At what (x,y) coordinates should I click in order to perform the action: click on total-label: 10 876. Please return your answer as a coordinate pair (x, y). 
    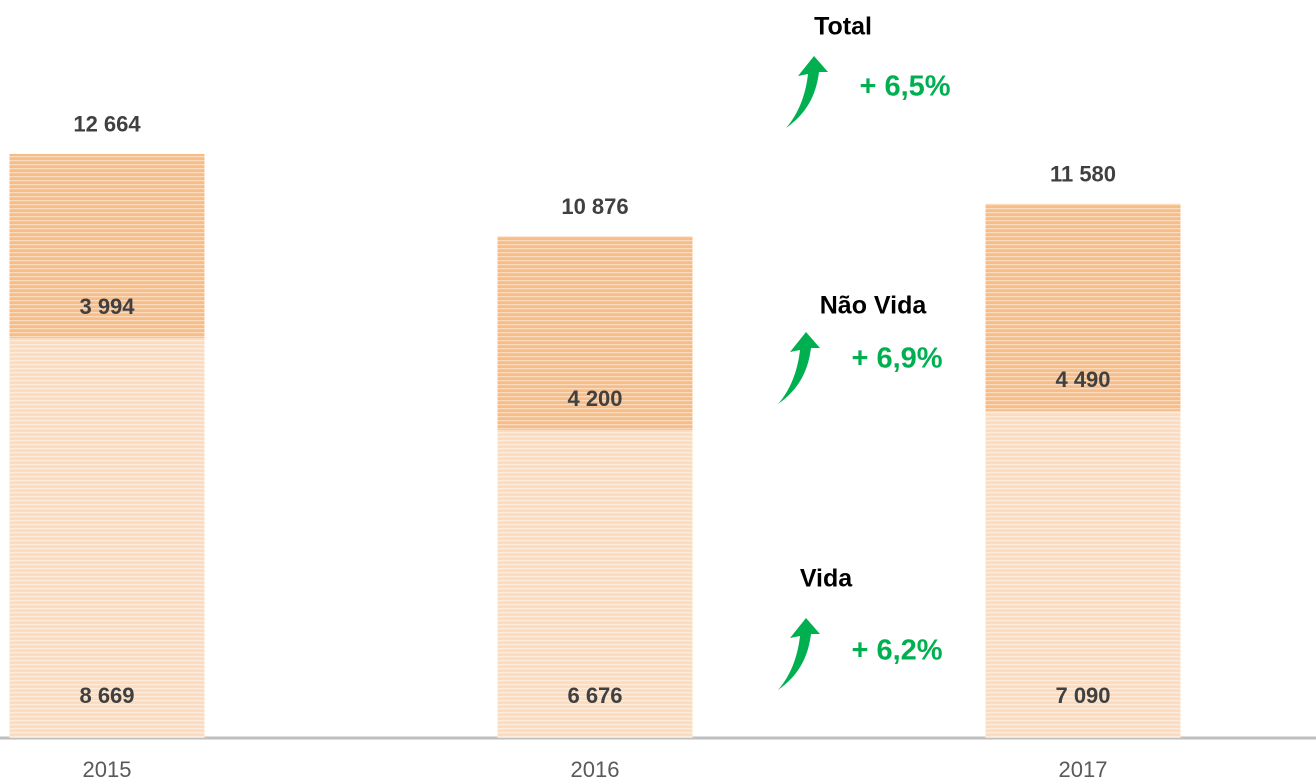
    Looking at the image, I should click on (594, 206).